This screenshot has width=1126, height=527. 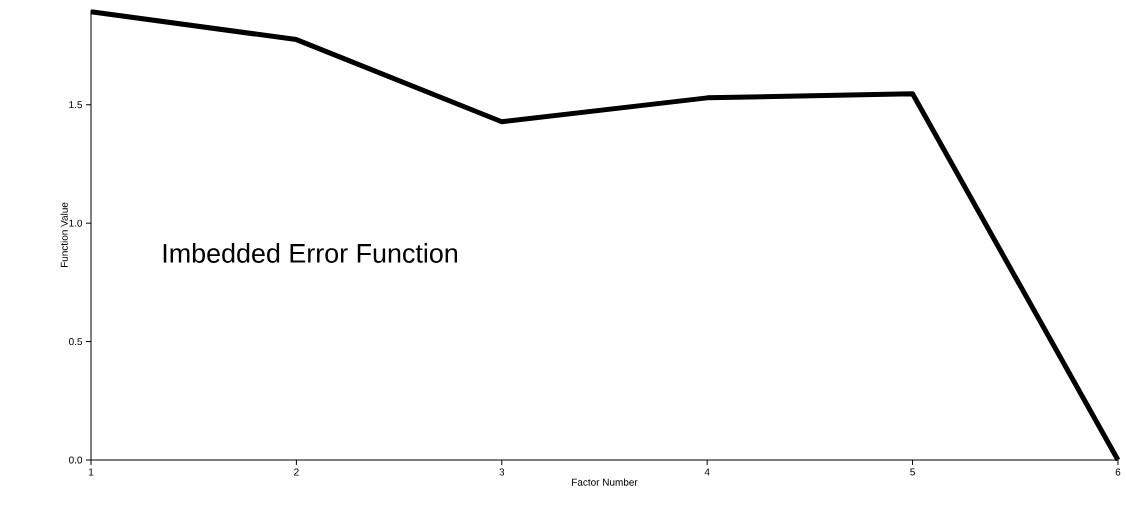 I want to click on x-tick-label: 3, so click(x=502, y=472).